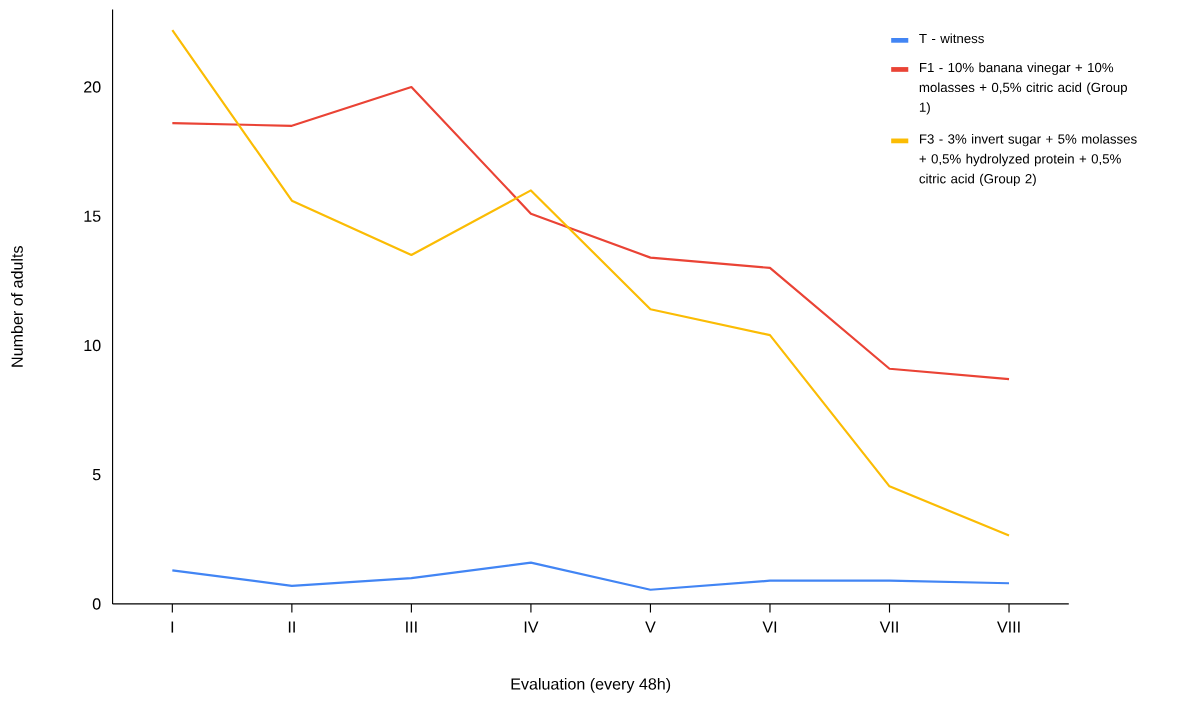  I want to click on y-tick-label: 10, so click(92, 345).